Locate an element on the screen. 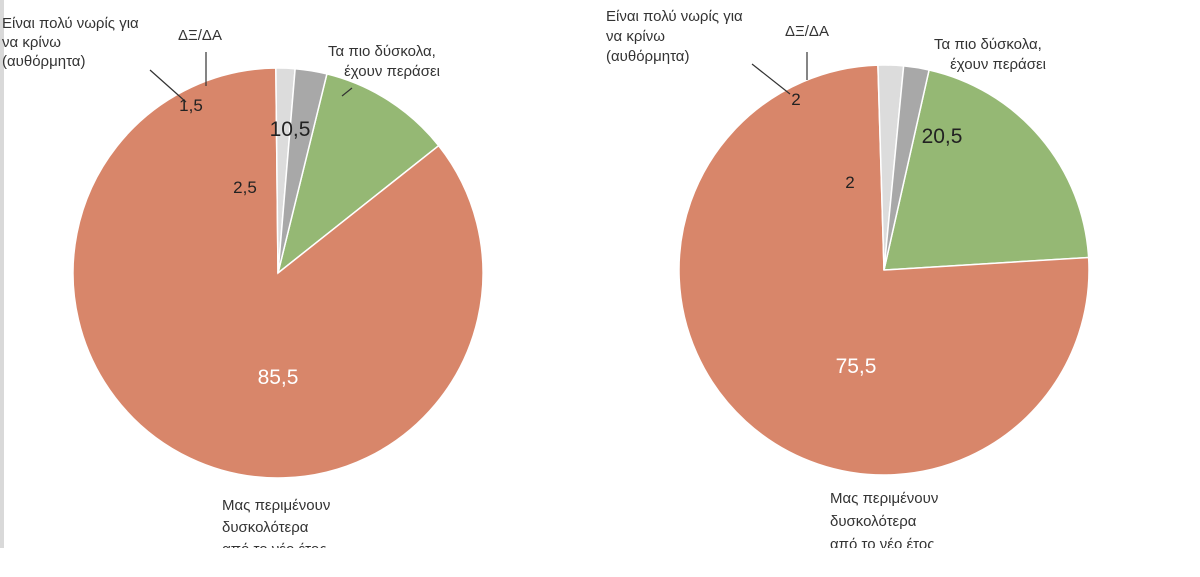 The height and width of the screenshot is (577, 1200). value-label-early-left: 1,5 is located at coordinates (191, 105).